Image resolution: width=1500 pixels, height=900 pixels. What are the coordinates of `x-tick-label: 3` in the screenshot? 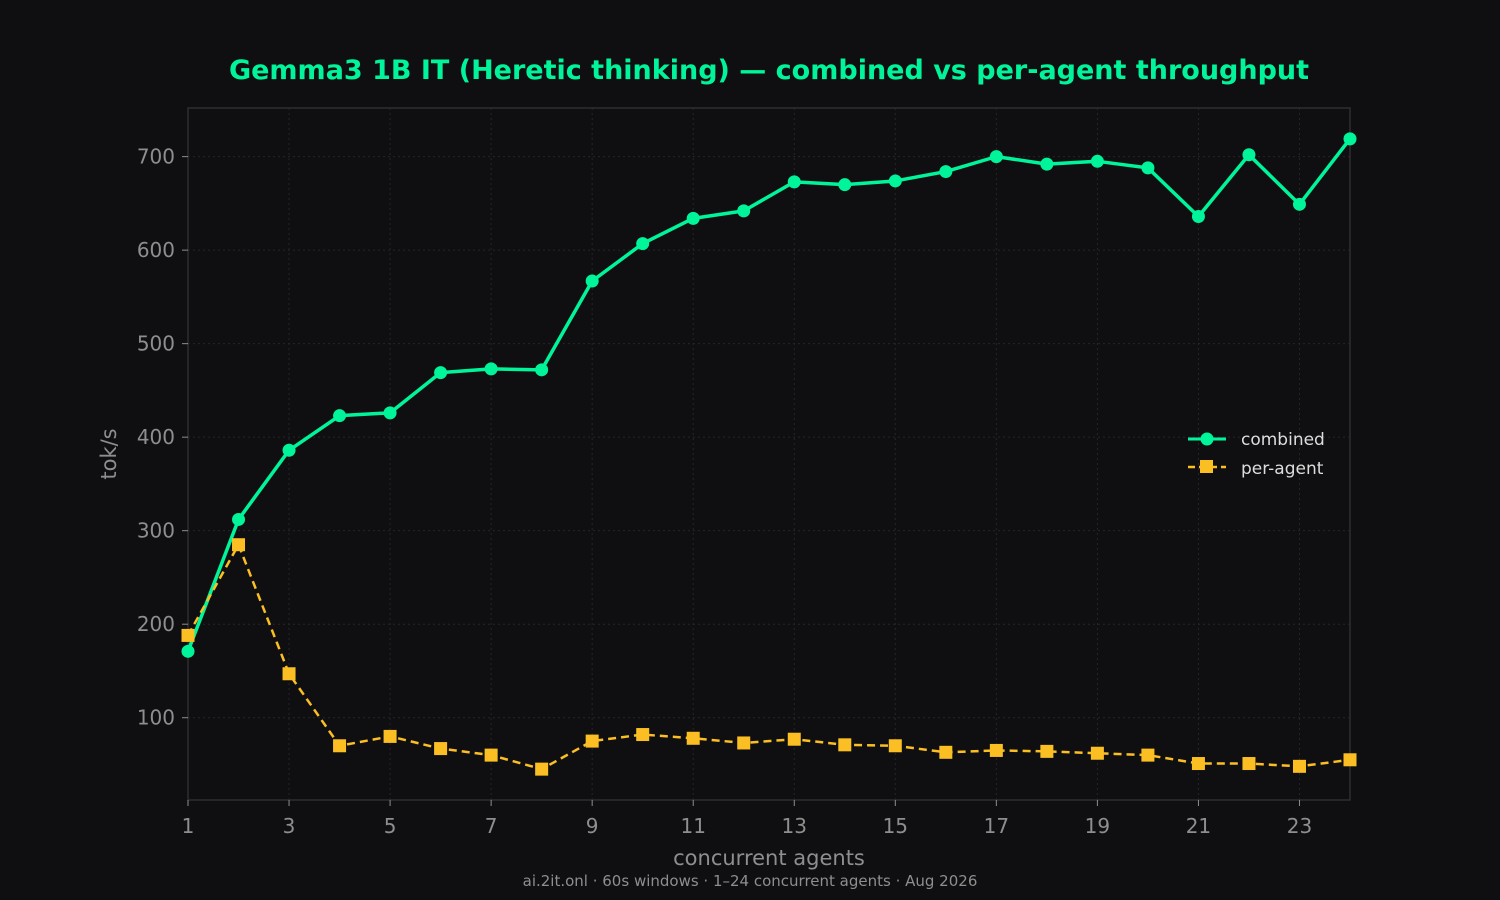 It's located at (289, 826).